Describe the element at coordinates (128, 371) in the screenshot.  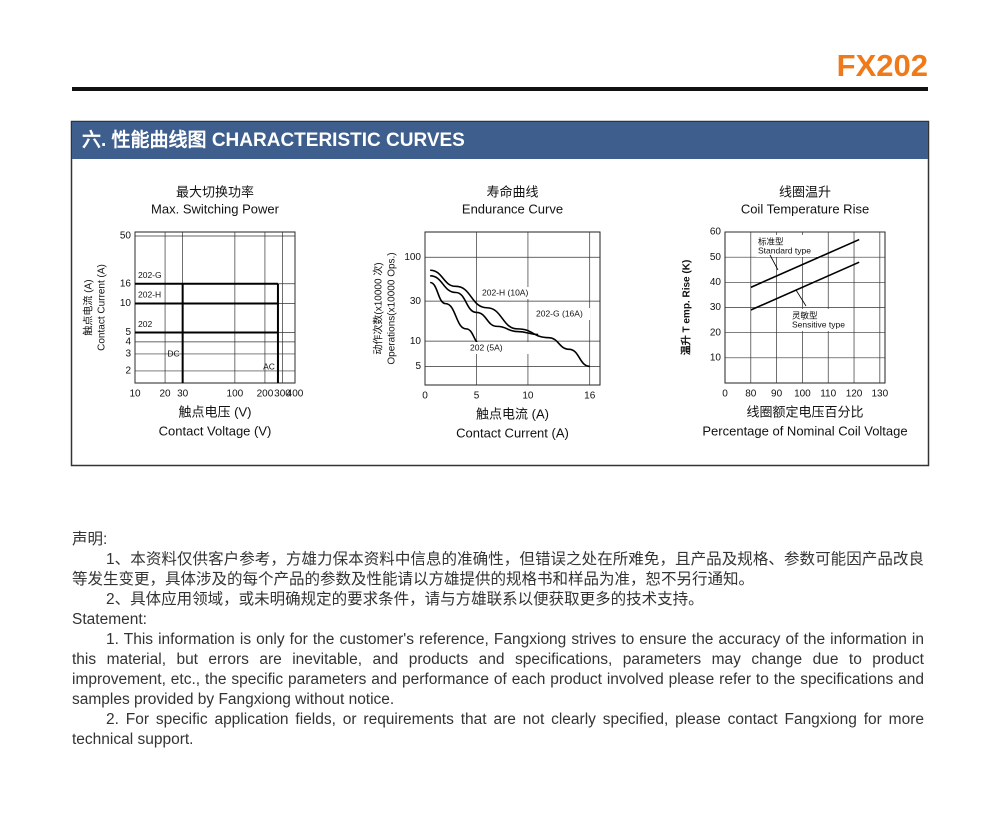
I see `y-tick-label: 2` at that location.